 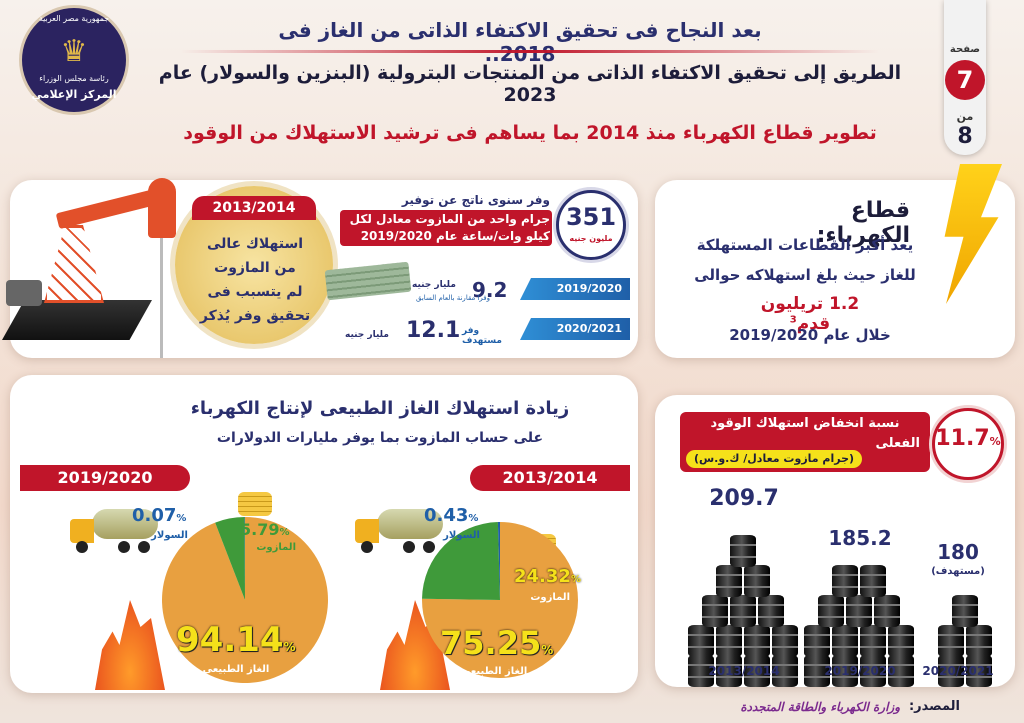 What do you see at coordinates (181, 518) in the screenshot?
I see `pie-2019-solar-pct: %` at bounding box center [181, 518].